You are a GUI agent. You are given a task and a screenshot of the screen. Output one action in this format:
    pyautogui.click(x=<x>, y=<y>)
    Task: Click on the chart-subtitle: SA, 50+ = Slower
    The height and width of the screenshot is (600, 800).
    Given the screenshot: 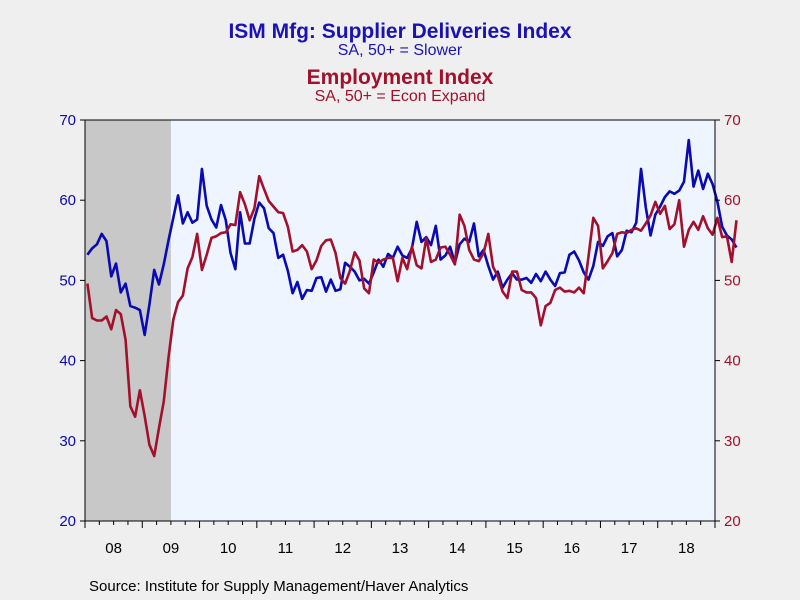 What is the action you would take?
    pyautogui.click(x=400, y=50)
    